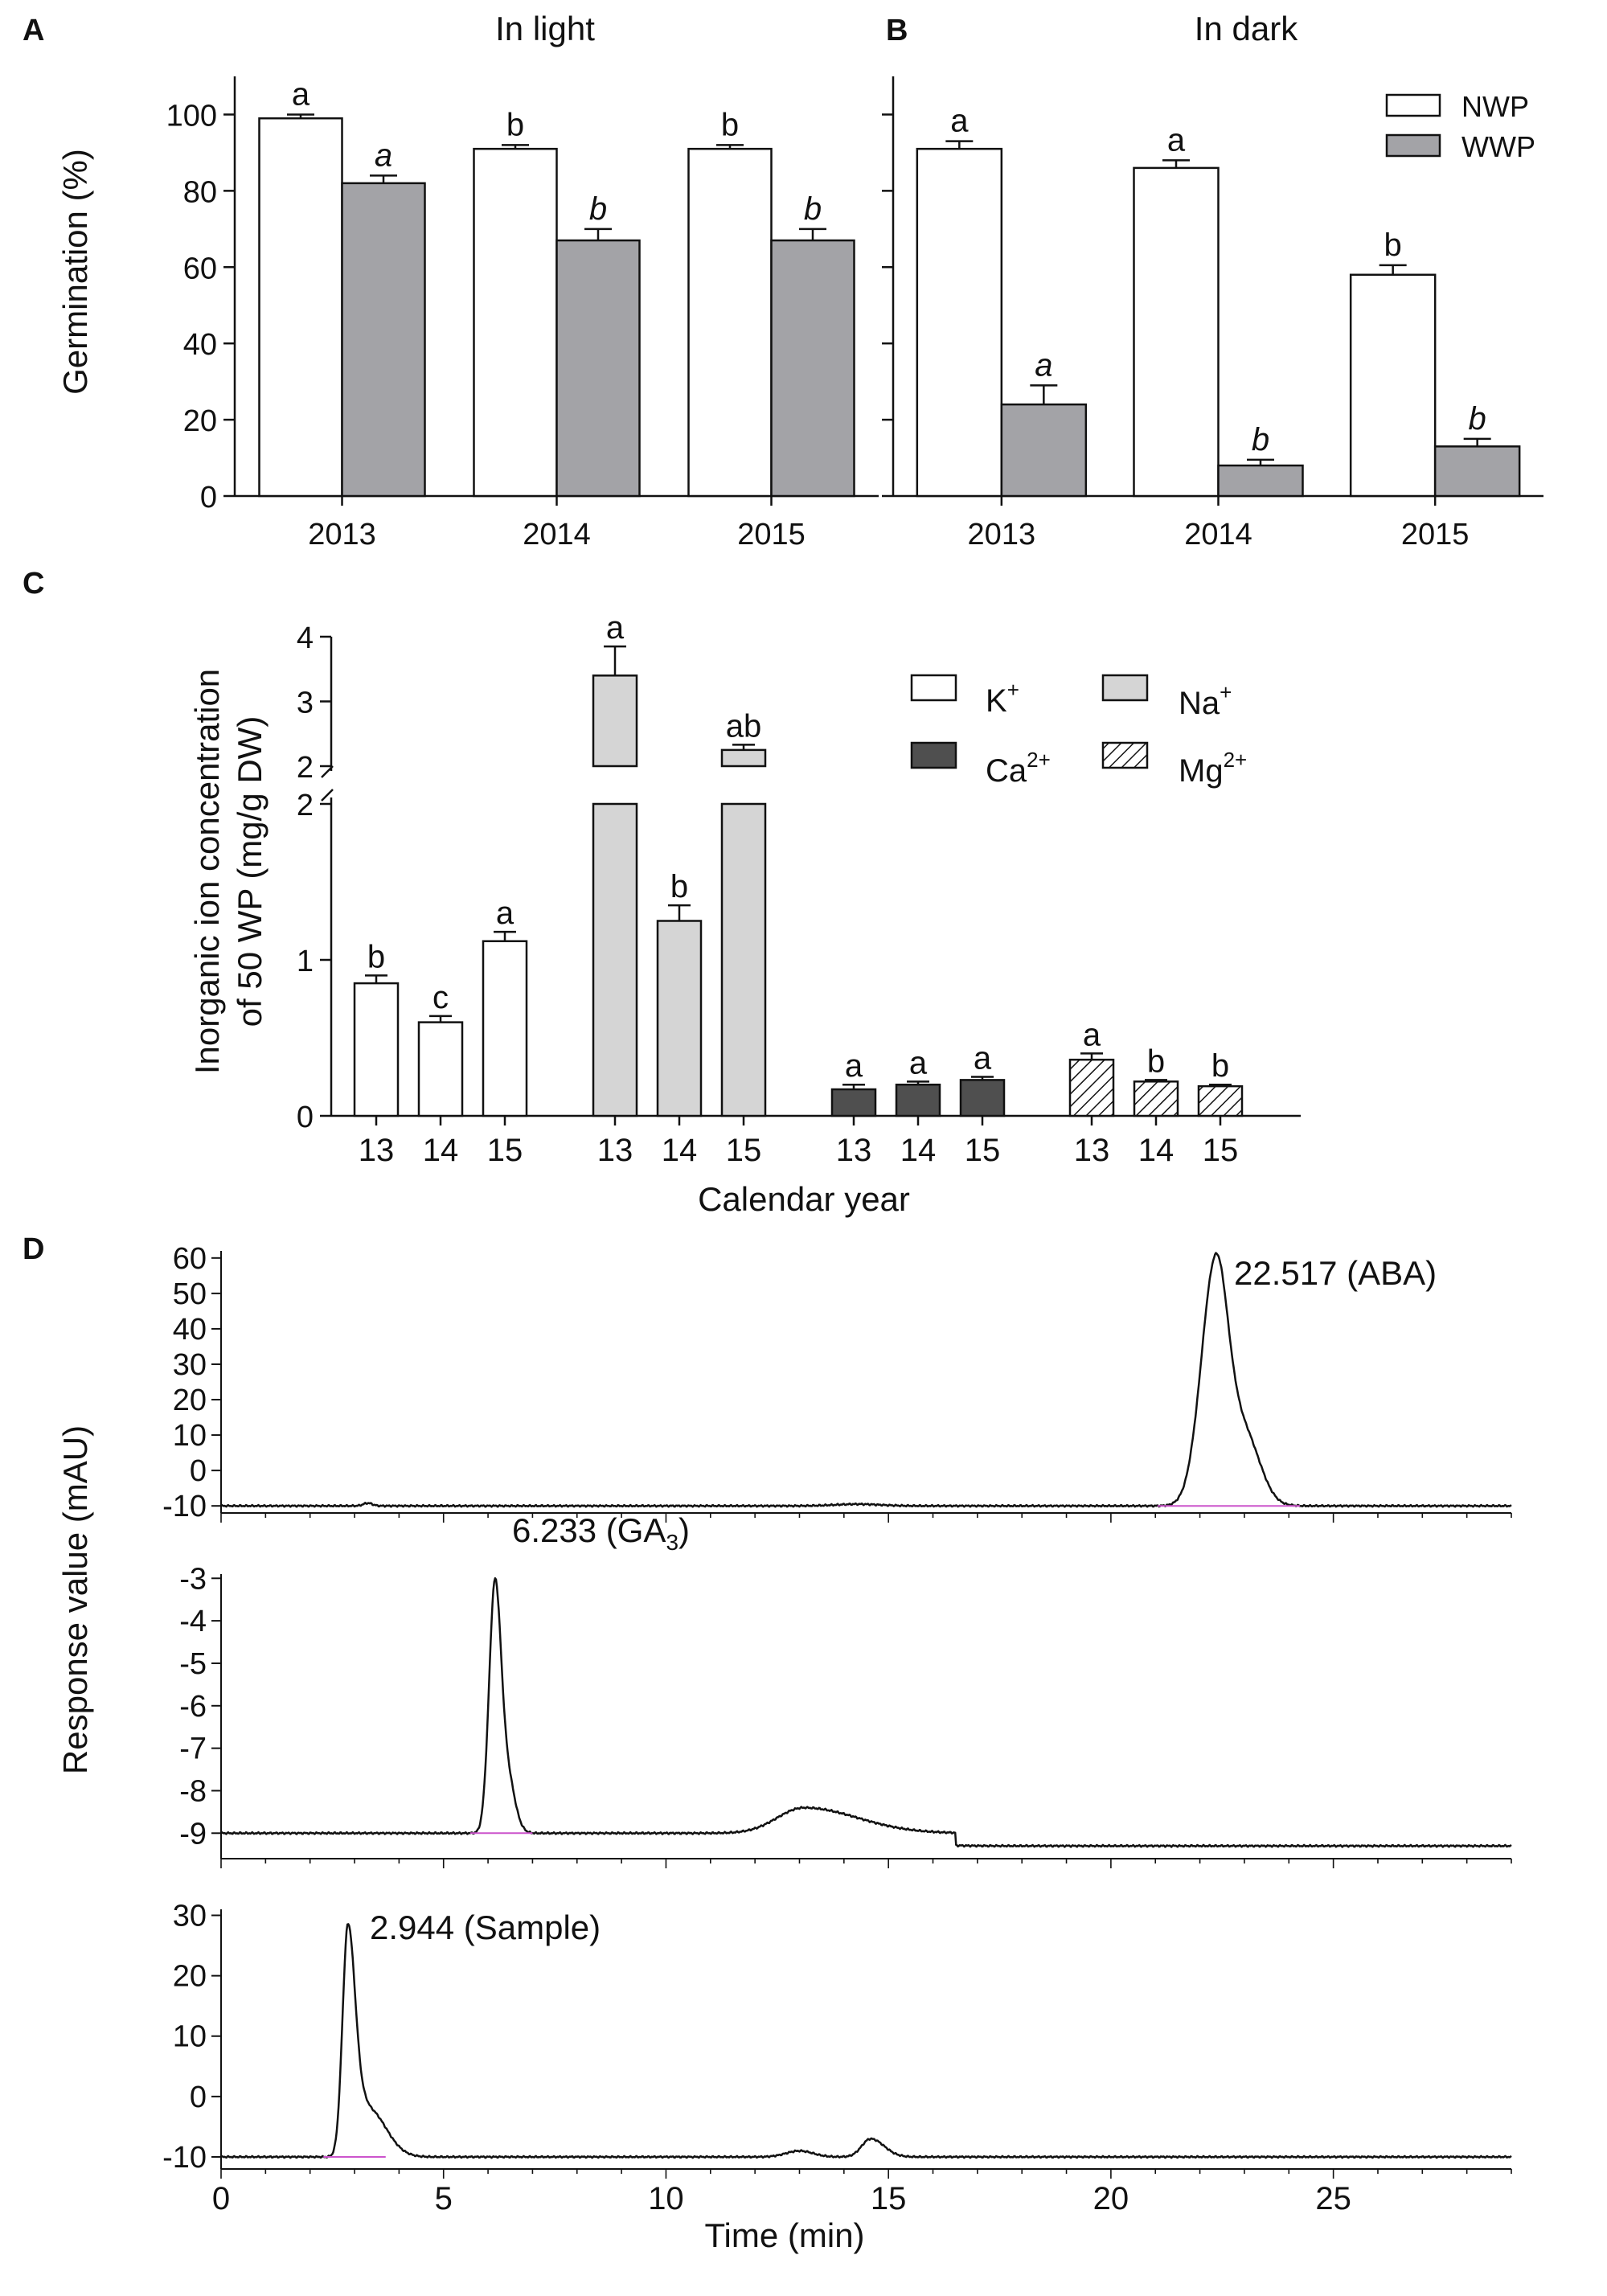  I want to click on panel-a-ylabel: Germination (%), so click(75, 272).